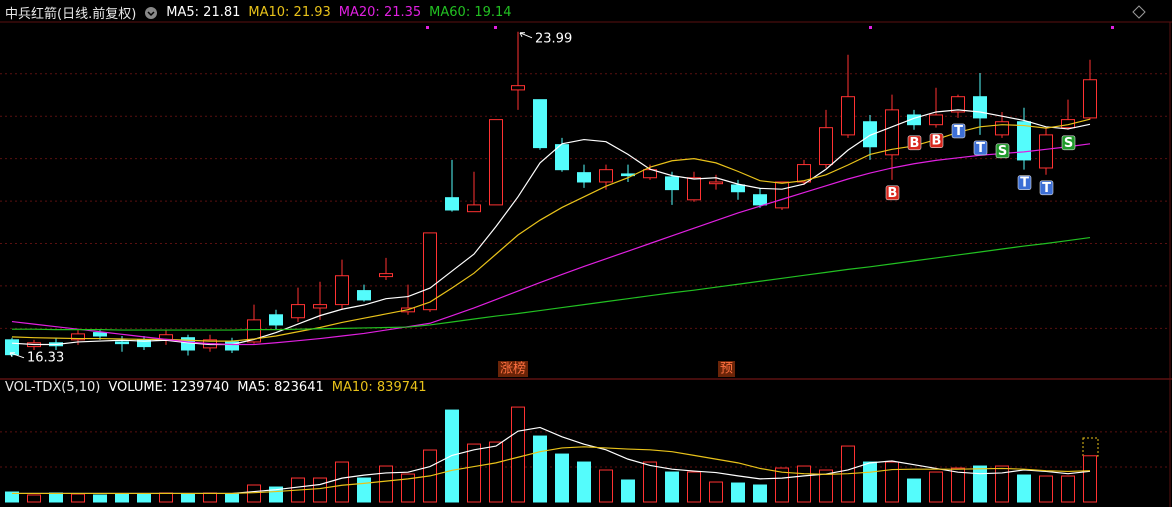 The height and width of the screenshot is (507, 1172). I want to click on settings-icon, so click(1139, 12).